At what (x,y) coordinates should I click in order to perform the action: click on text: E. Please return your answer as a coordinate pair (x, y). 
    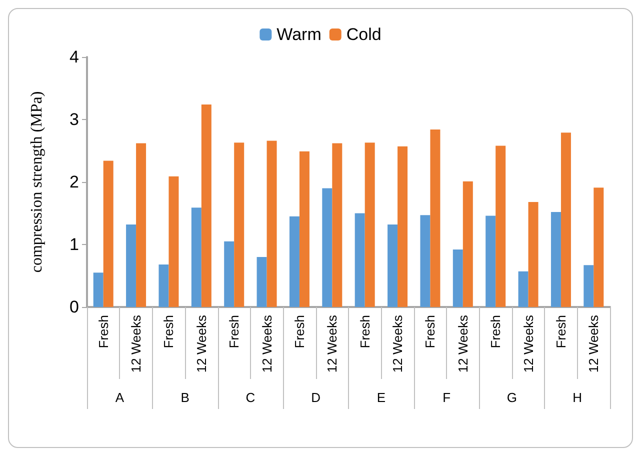
    Looking at the image, I should click on (381, 397).